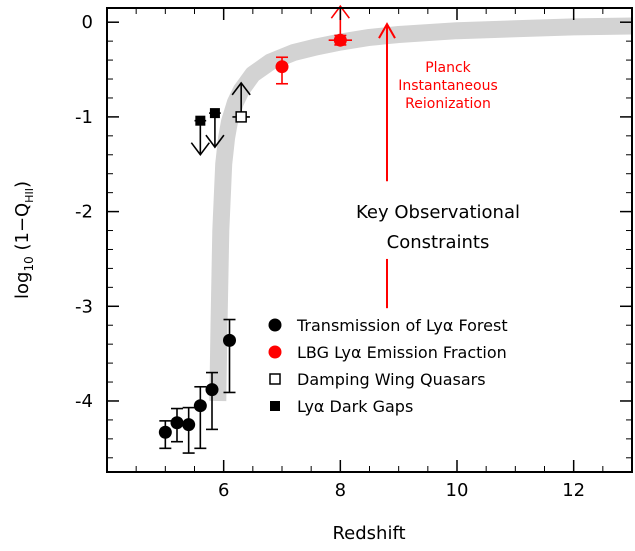  I want to click on legend-item: Transmission of Lyα Forest, so click(388, 325).